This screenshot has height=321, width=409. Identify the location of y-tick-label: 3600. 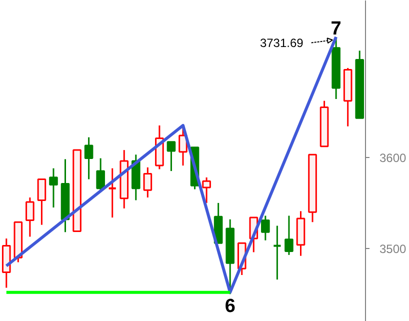
(393, 157).